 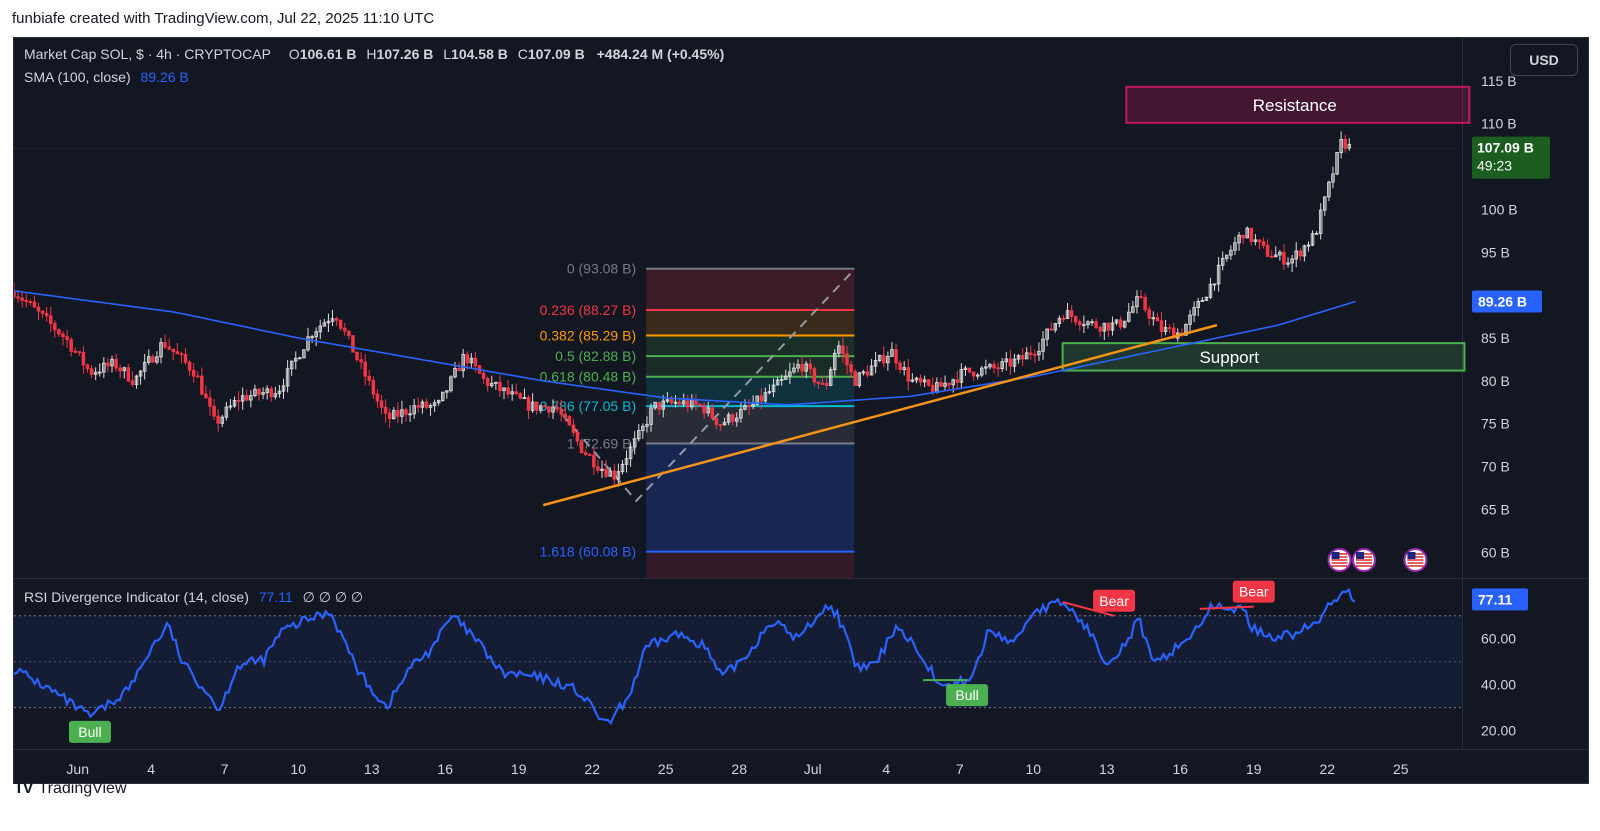 What do you see at coordinates (164, 77) in the screenshot?
I see `sma-value: 89.26 B` at bounding box center [164, 77].